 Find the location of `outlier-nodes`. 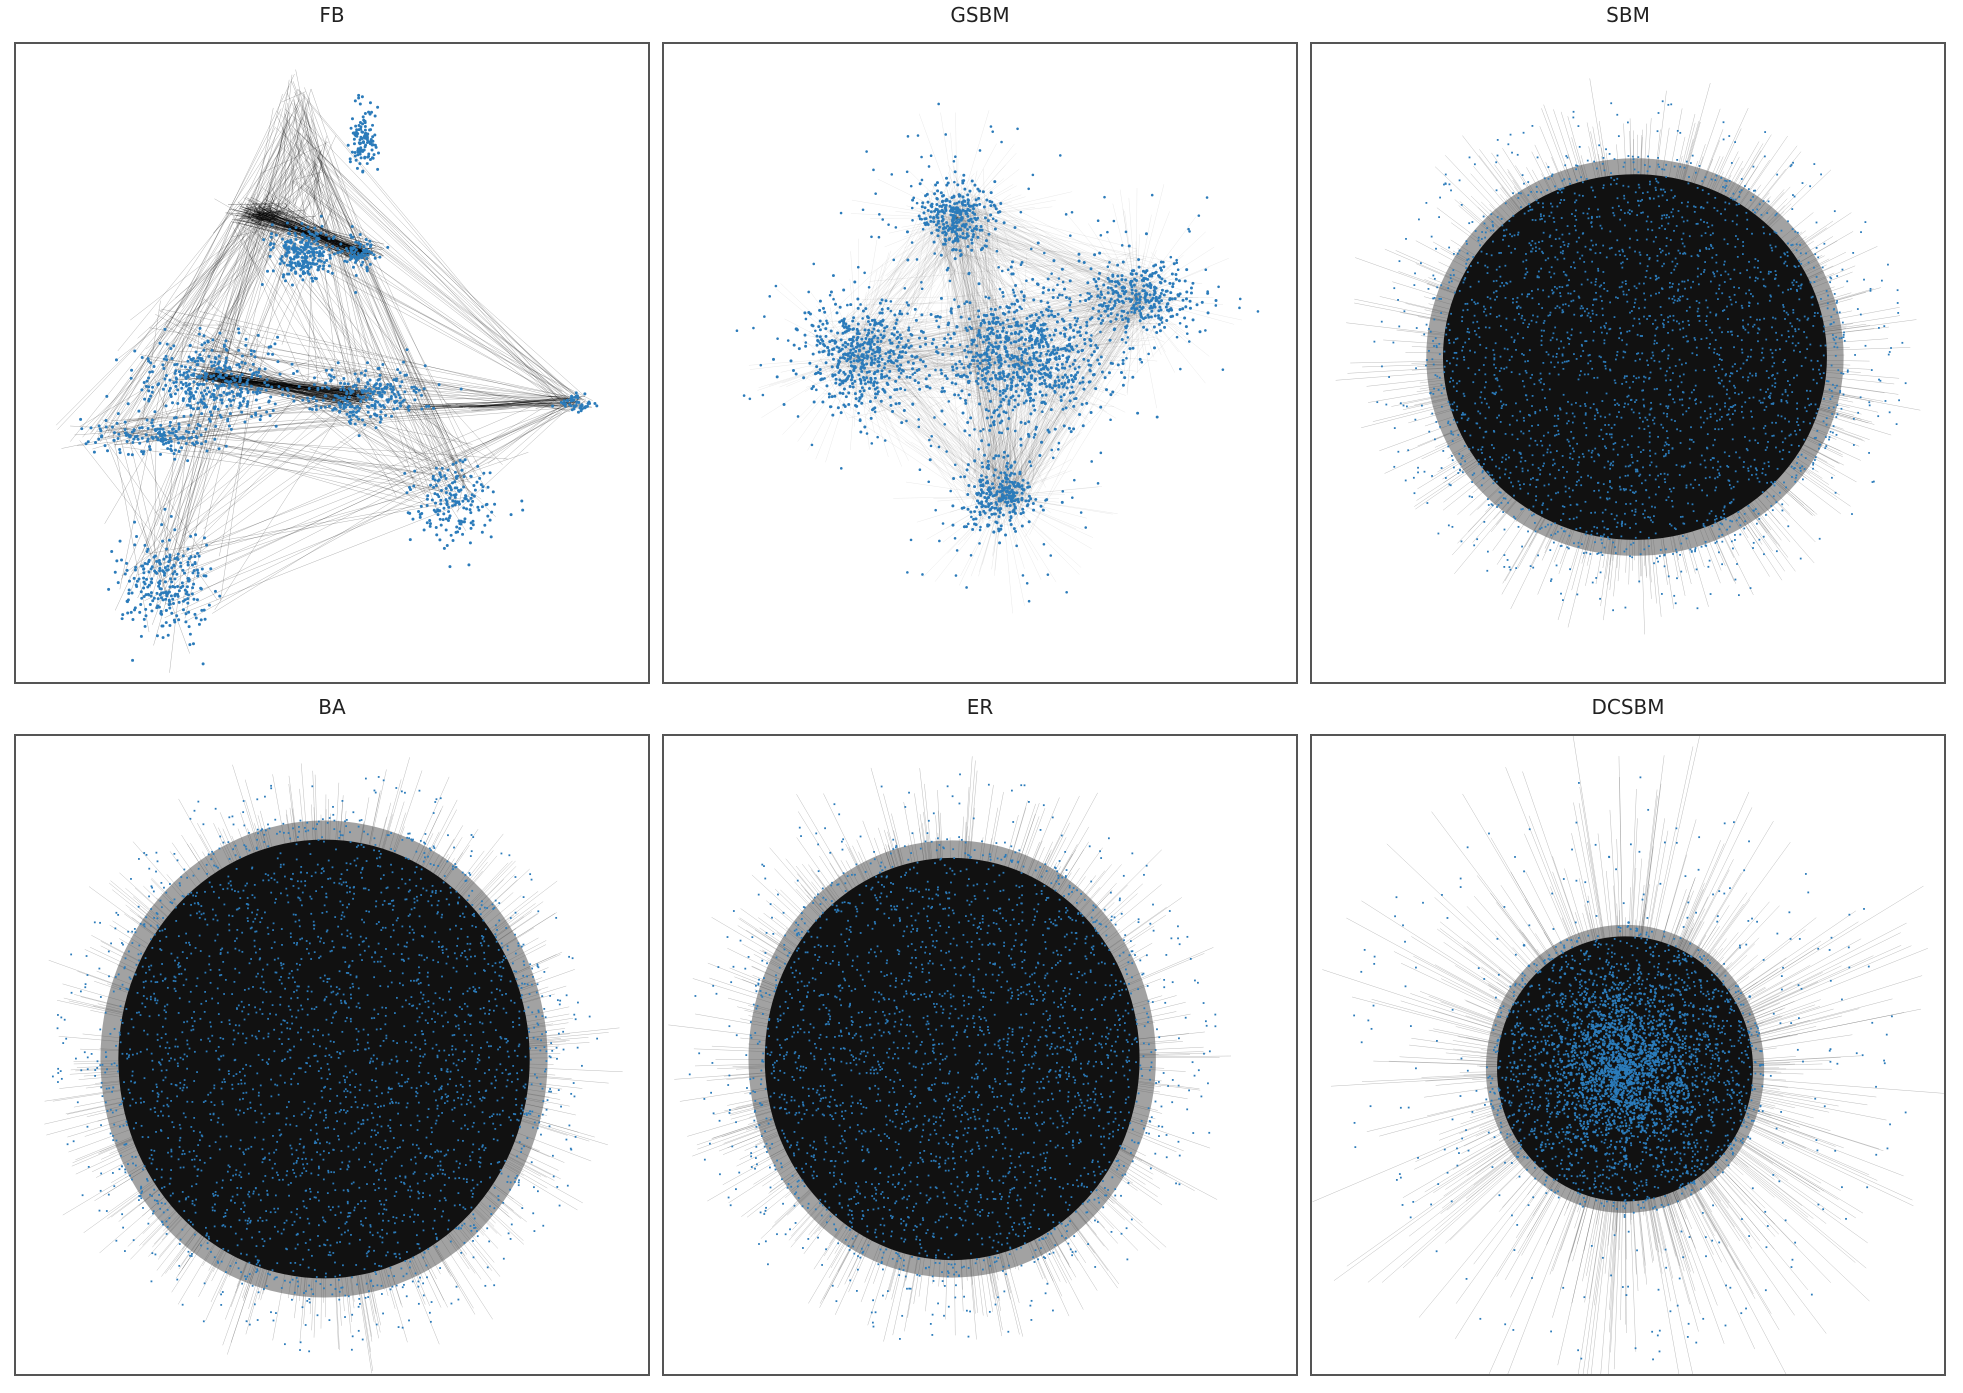

outlier-nodes is located at coordinates (997, 352).